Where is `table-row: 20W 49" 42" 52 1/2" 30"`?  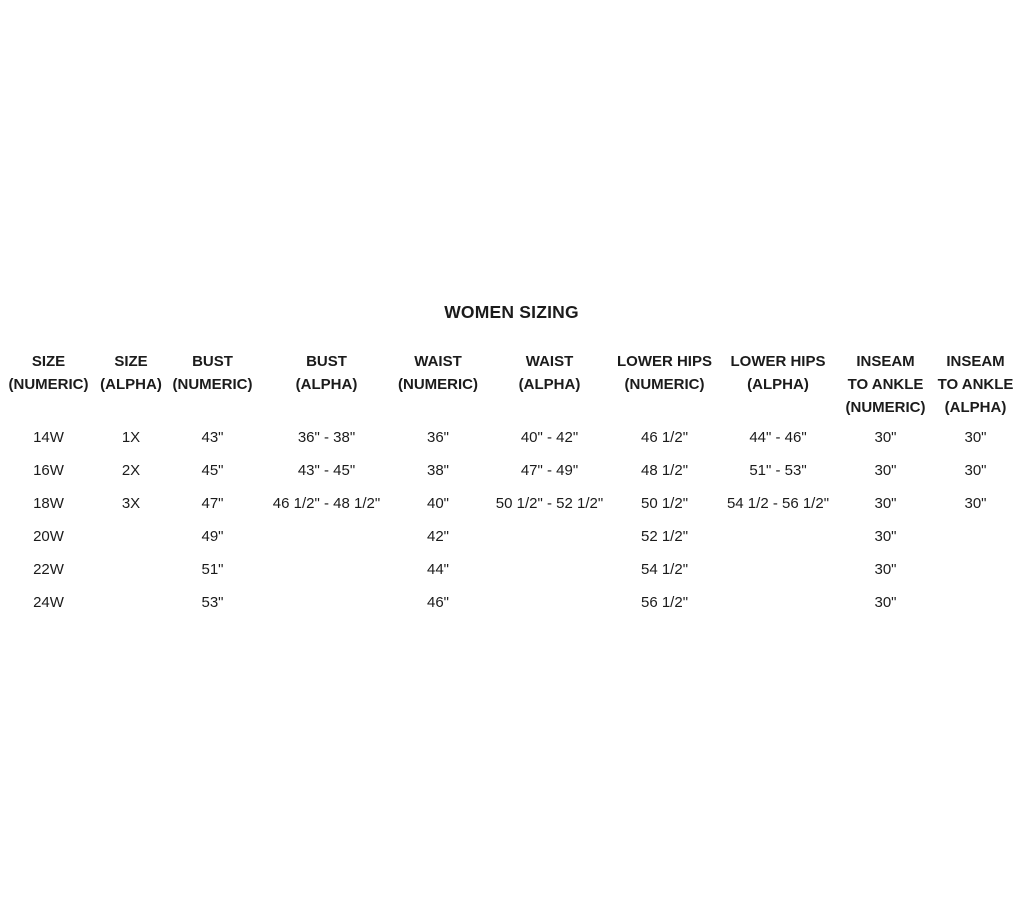
table-row: 20W 49" 42" 52 1/2" 30" is located at coordinates (511, 536).